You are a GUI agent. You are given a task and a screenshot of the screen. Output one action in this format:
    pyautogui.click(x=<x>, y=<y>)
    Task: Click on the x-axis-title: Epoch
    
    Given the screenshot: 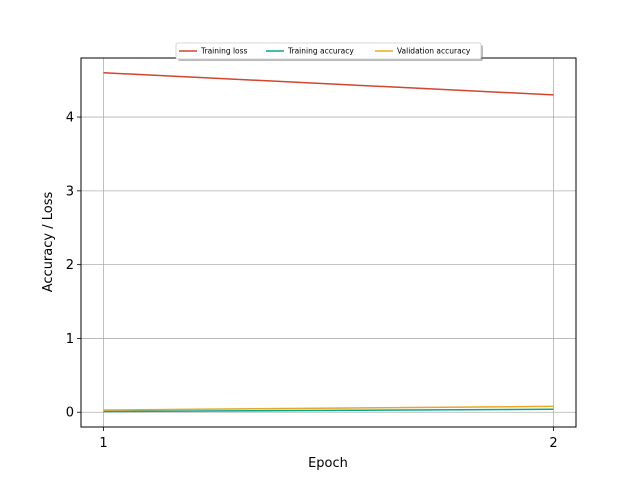 What is the action you would take?
    pyautogui.click(x=328, y=463)
    